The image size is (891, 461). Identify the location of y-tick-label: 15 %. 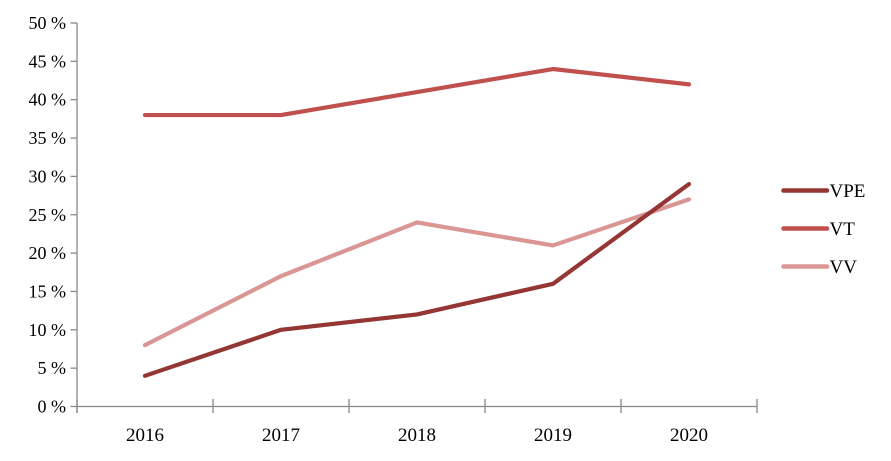
(48, 291).